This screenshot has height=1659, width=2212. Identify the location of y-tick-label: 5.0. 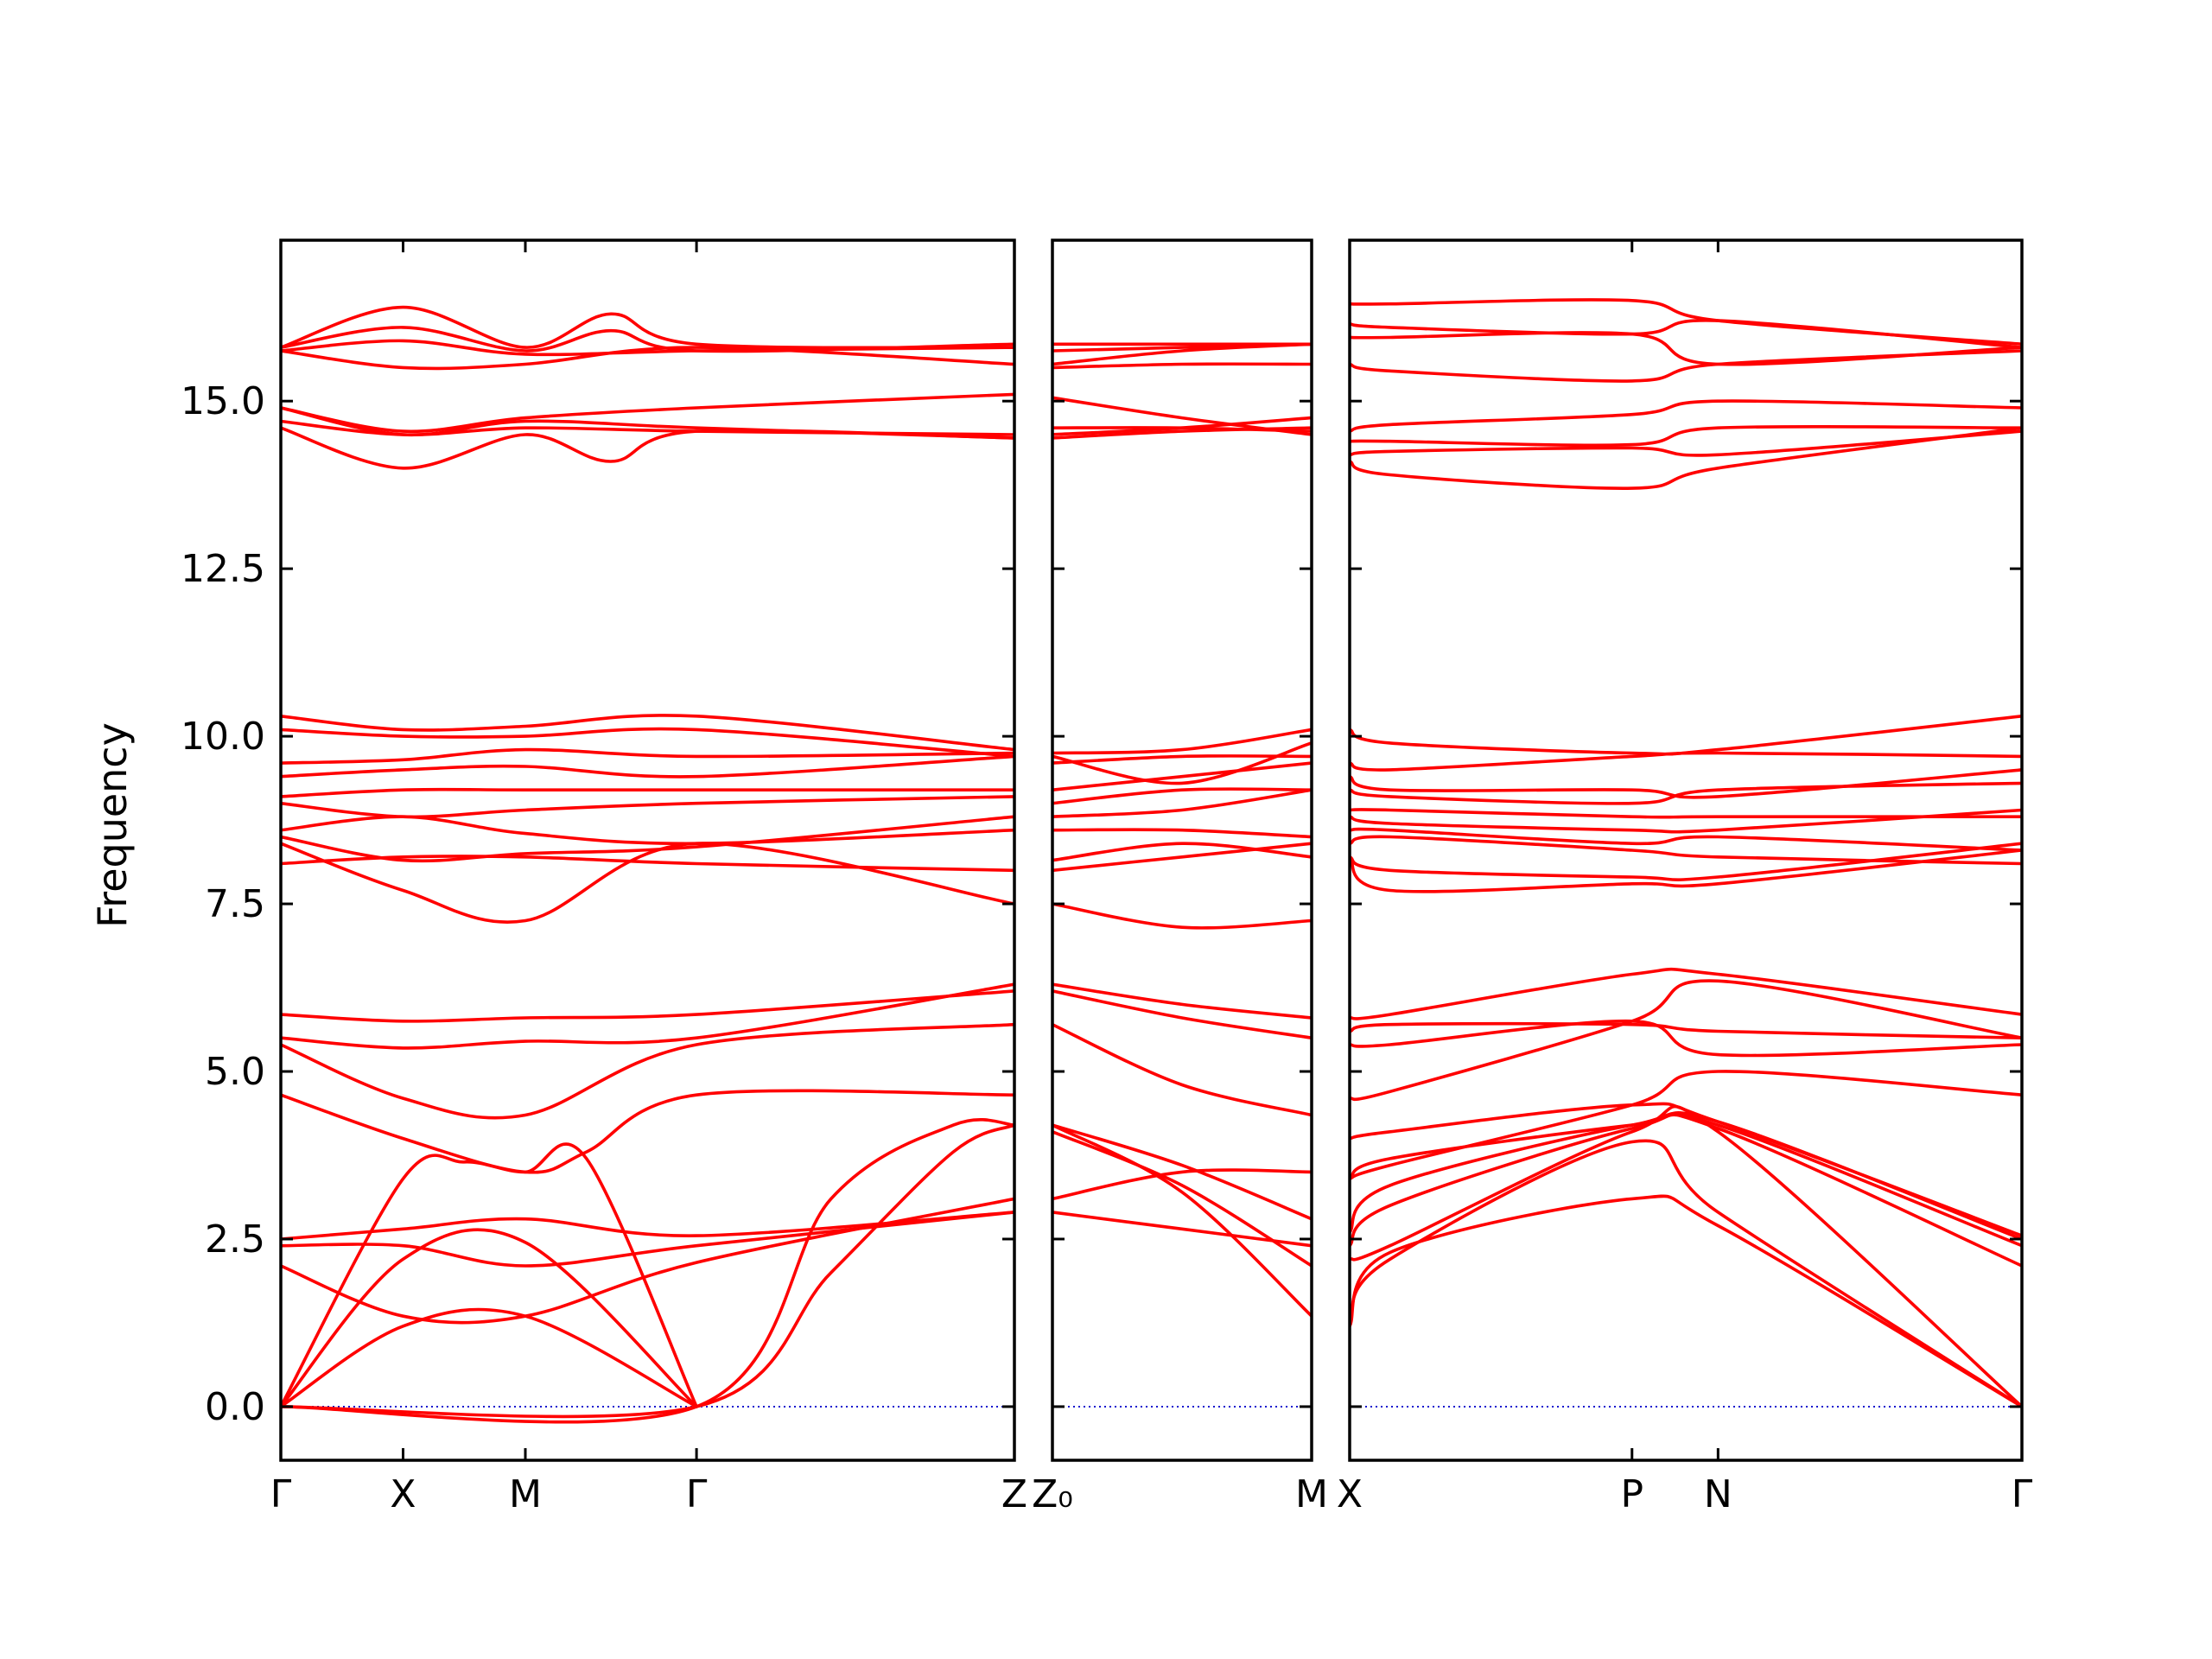
(235, 1072).